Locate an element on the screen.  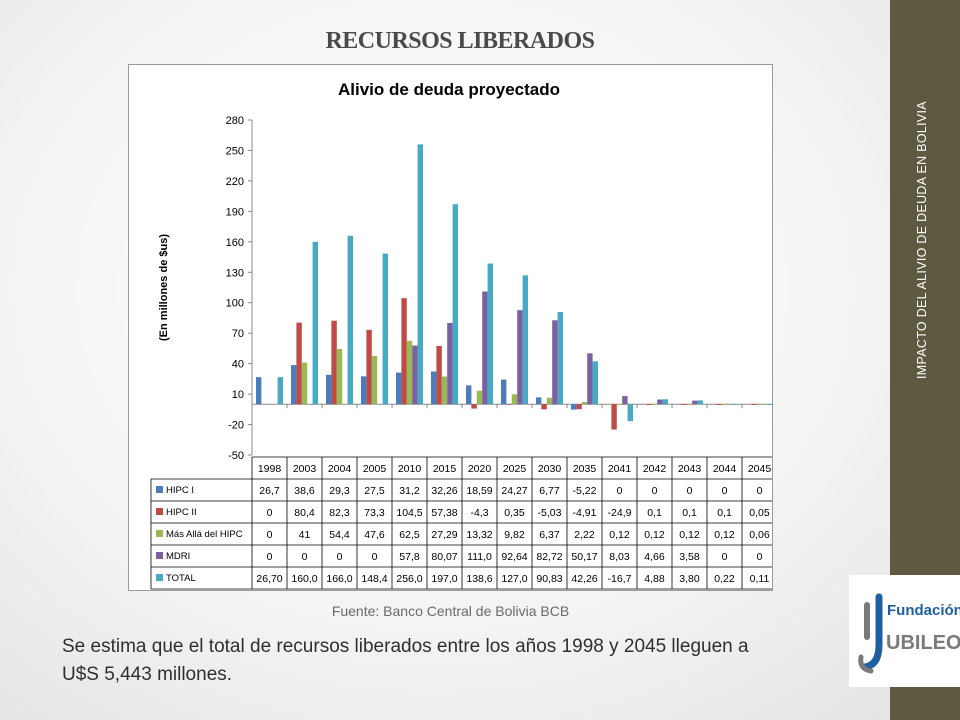
x-tick-label: 2025 is located at coordinates (515, 469).